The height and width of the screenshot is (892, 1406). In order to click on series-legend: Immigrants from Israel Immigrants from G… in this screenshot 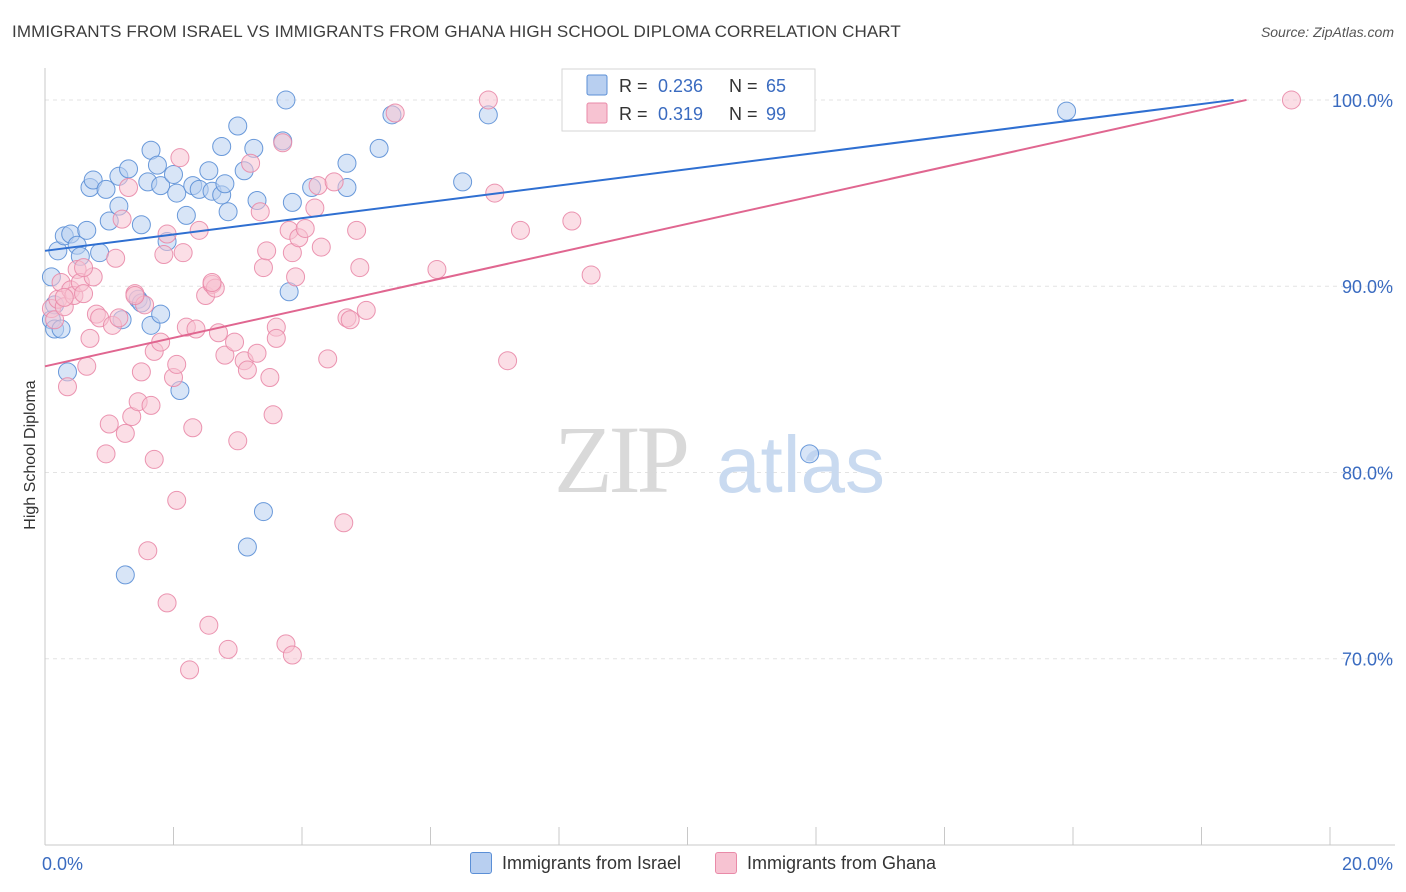, I will do `click(703, 863)`.